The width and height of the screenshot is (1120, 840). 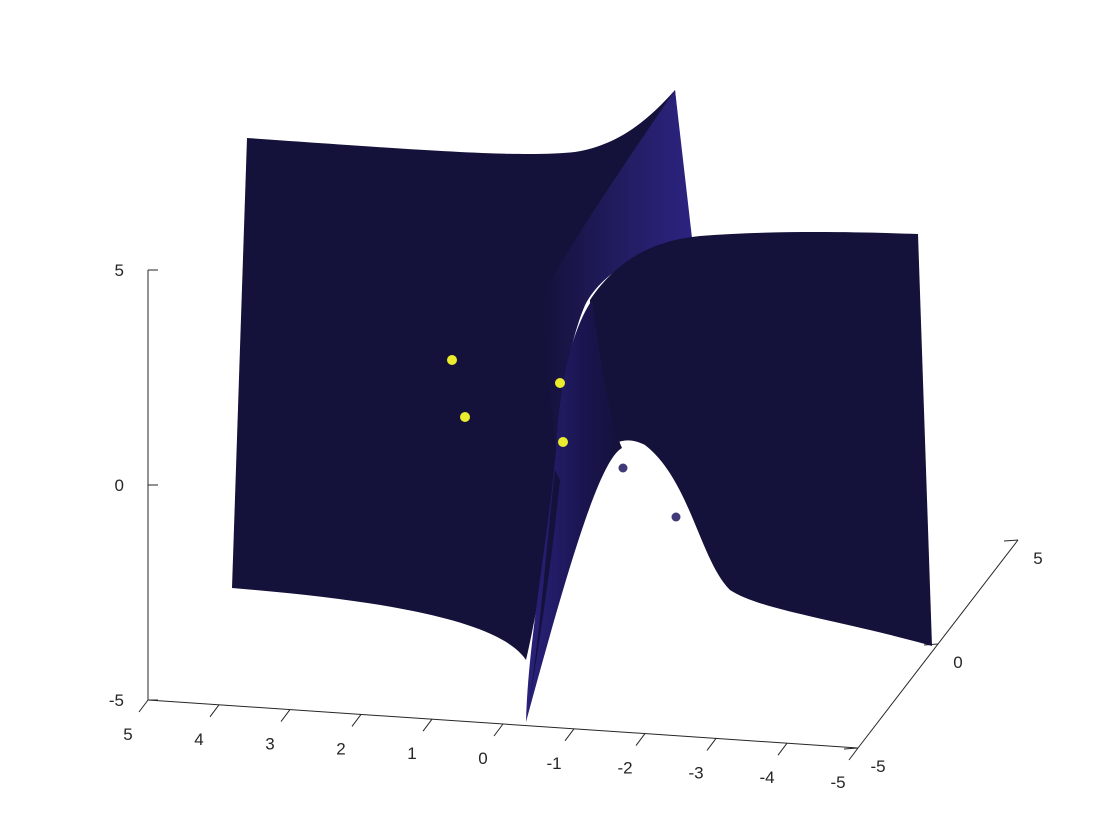 I want to click on x-tick-label: -5, so click(x=837, y=782).